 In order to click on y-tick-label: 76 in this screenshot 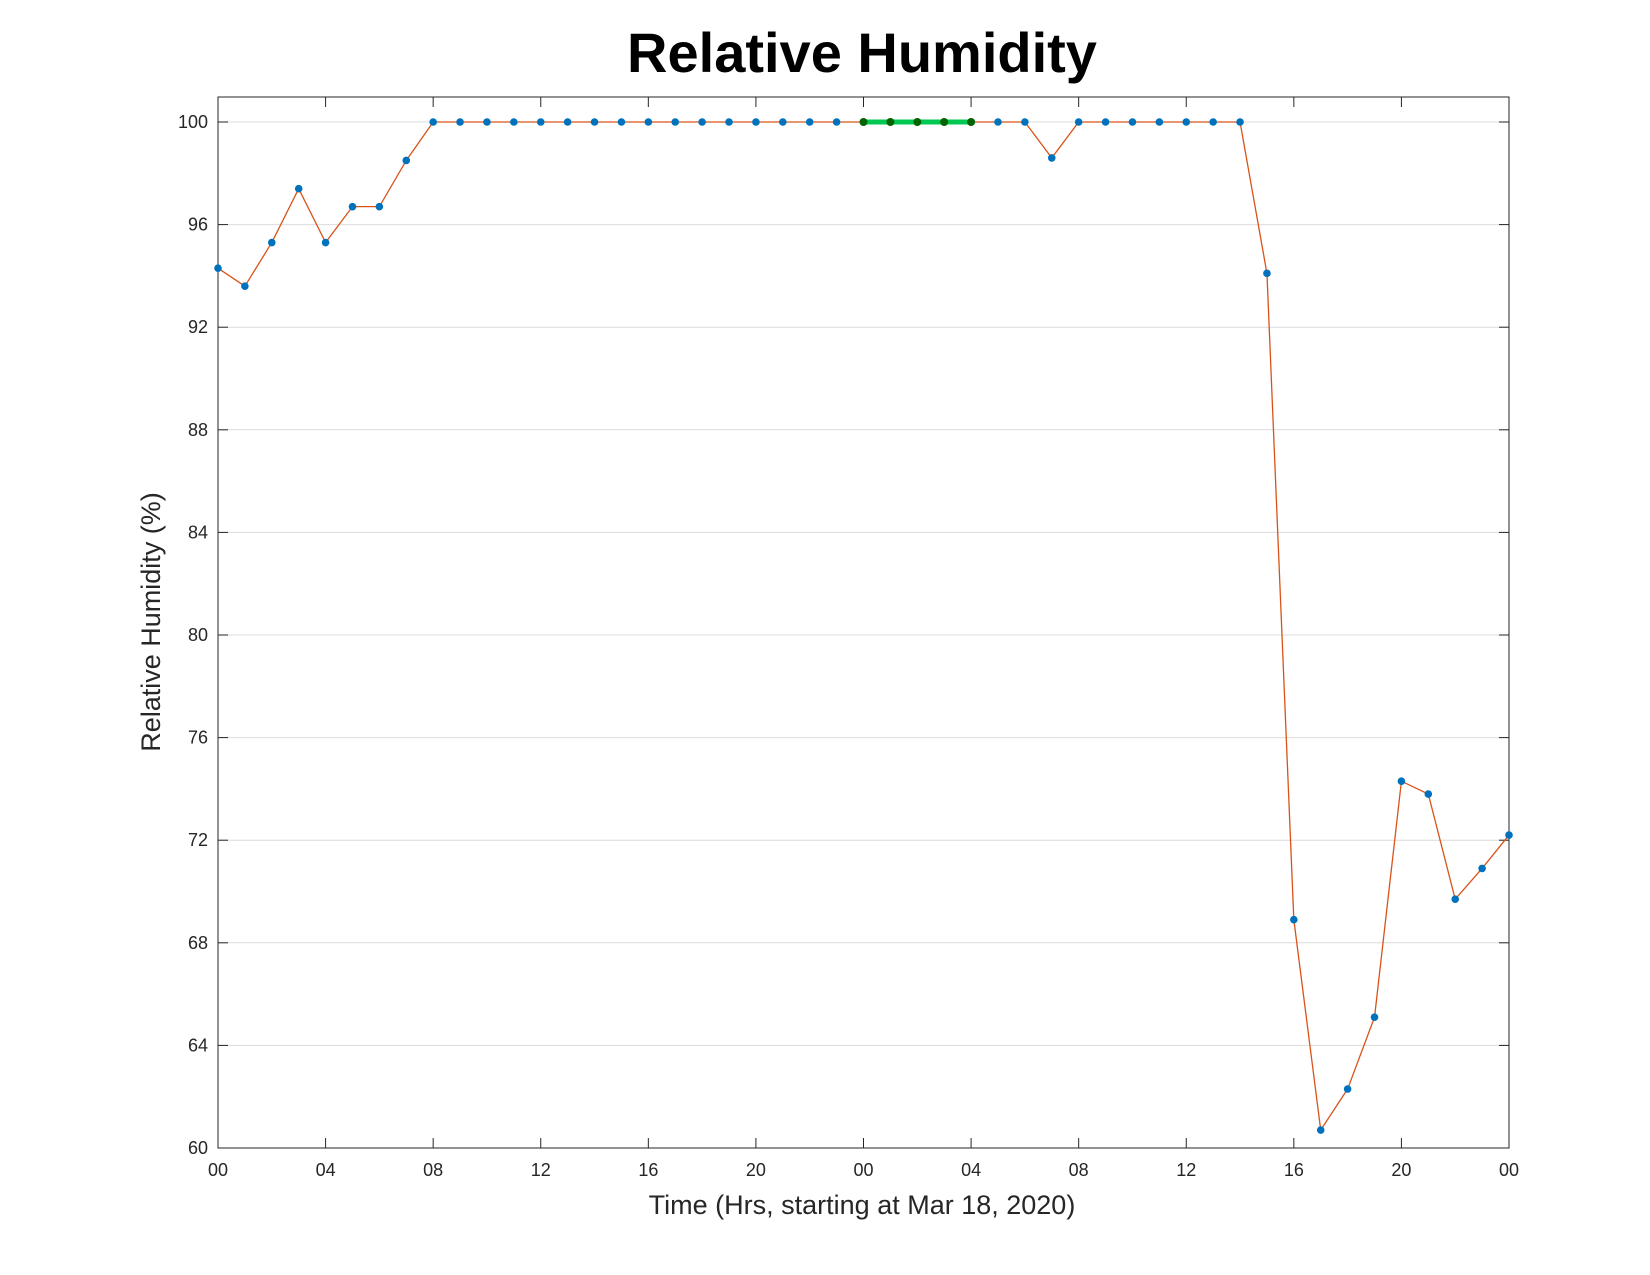, I will do `click(198, 738)`.